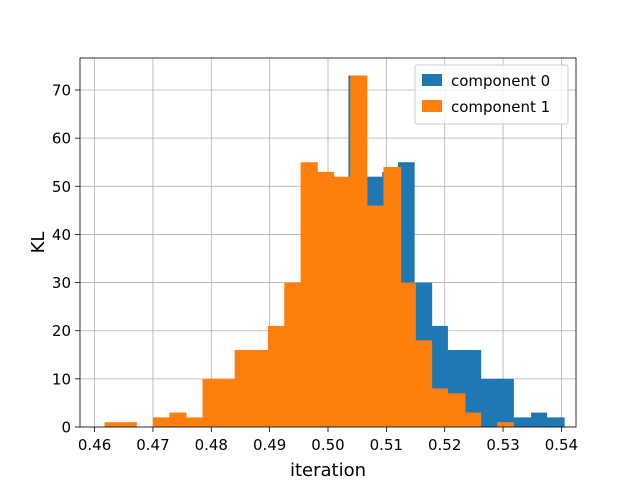 This screenshot has width=640, height=480. I want to click on y-tick-label: 60, so click(61, 139).